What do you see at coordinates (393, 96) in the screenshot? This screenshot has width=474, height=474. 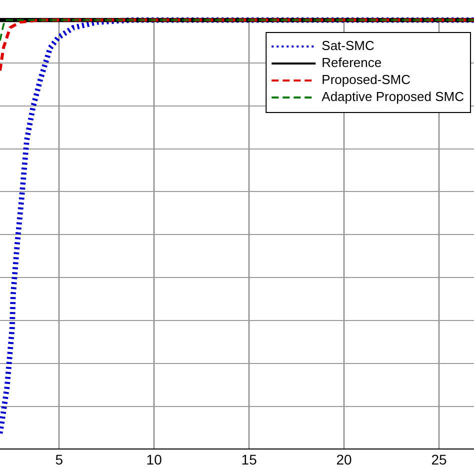 I see `legend-label: Adaptive Proposed SMC` at bounding box center [393, 96].